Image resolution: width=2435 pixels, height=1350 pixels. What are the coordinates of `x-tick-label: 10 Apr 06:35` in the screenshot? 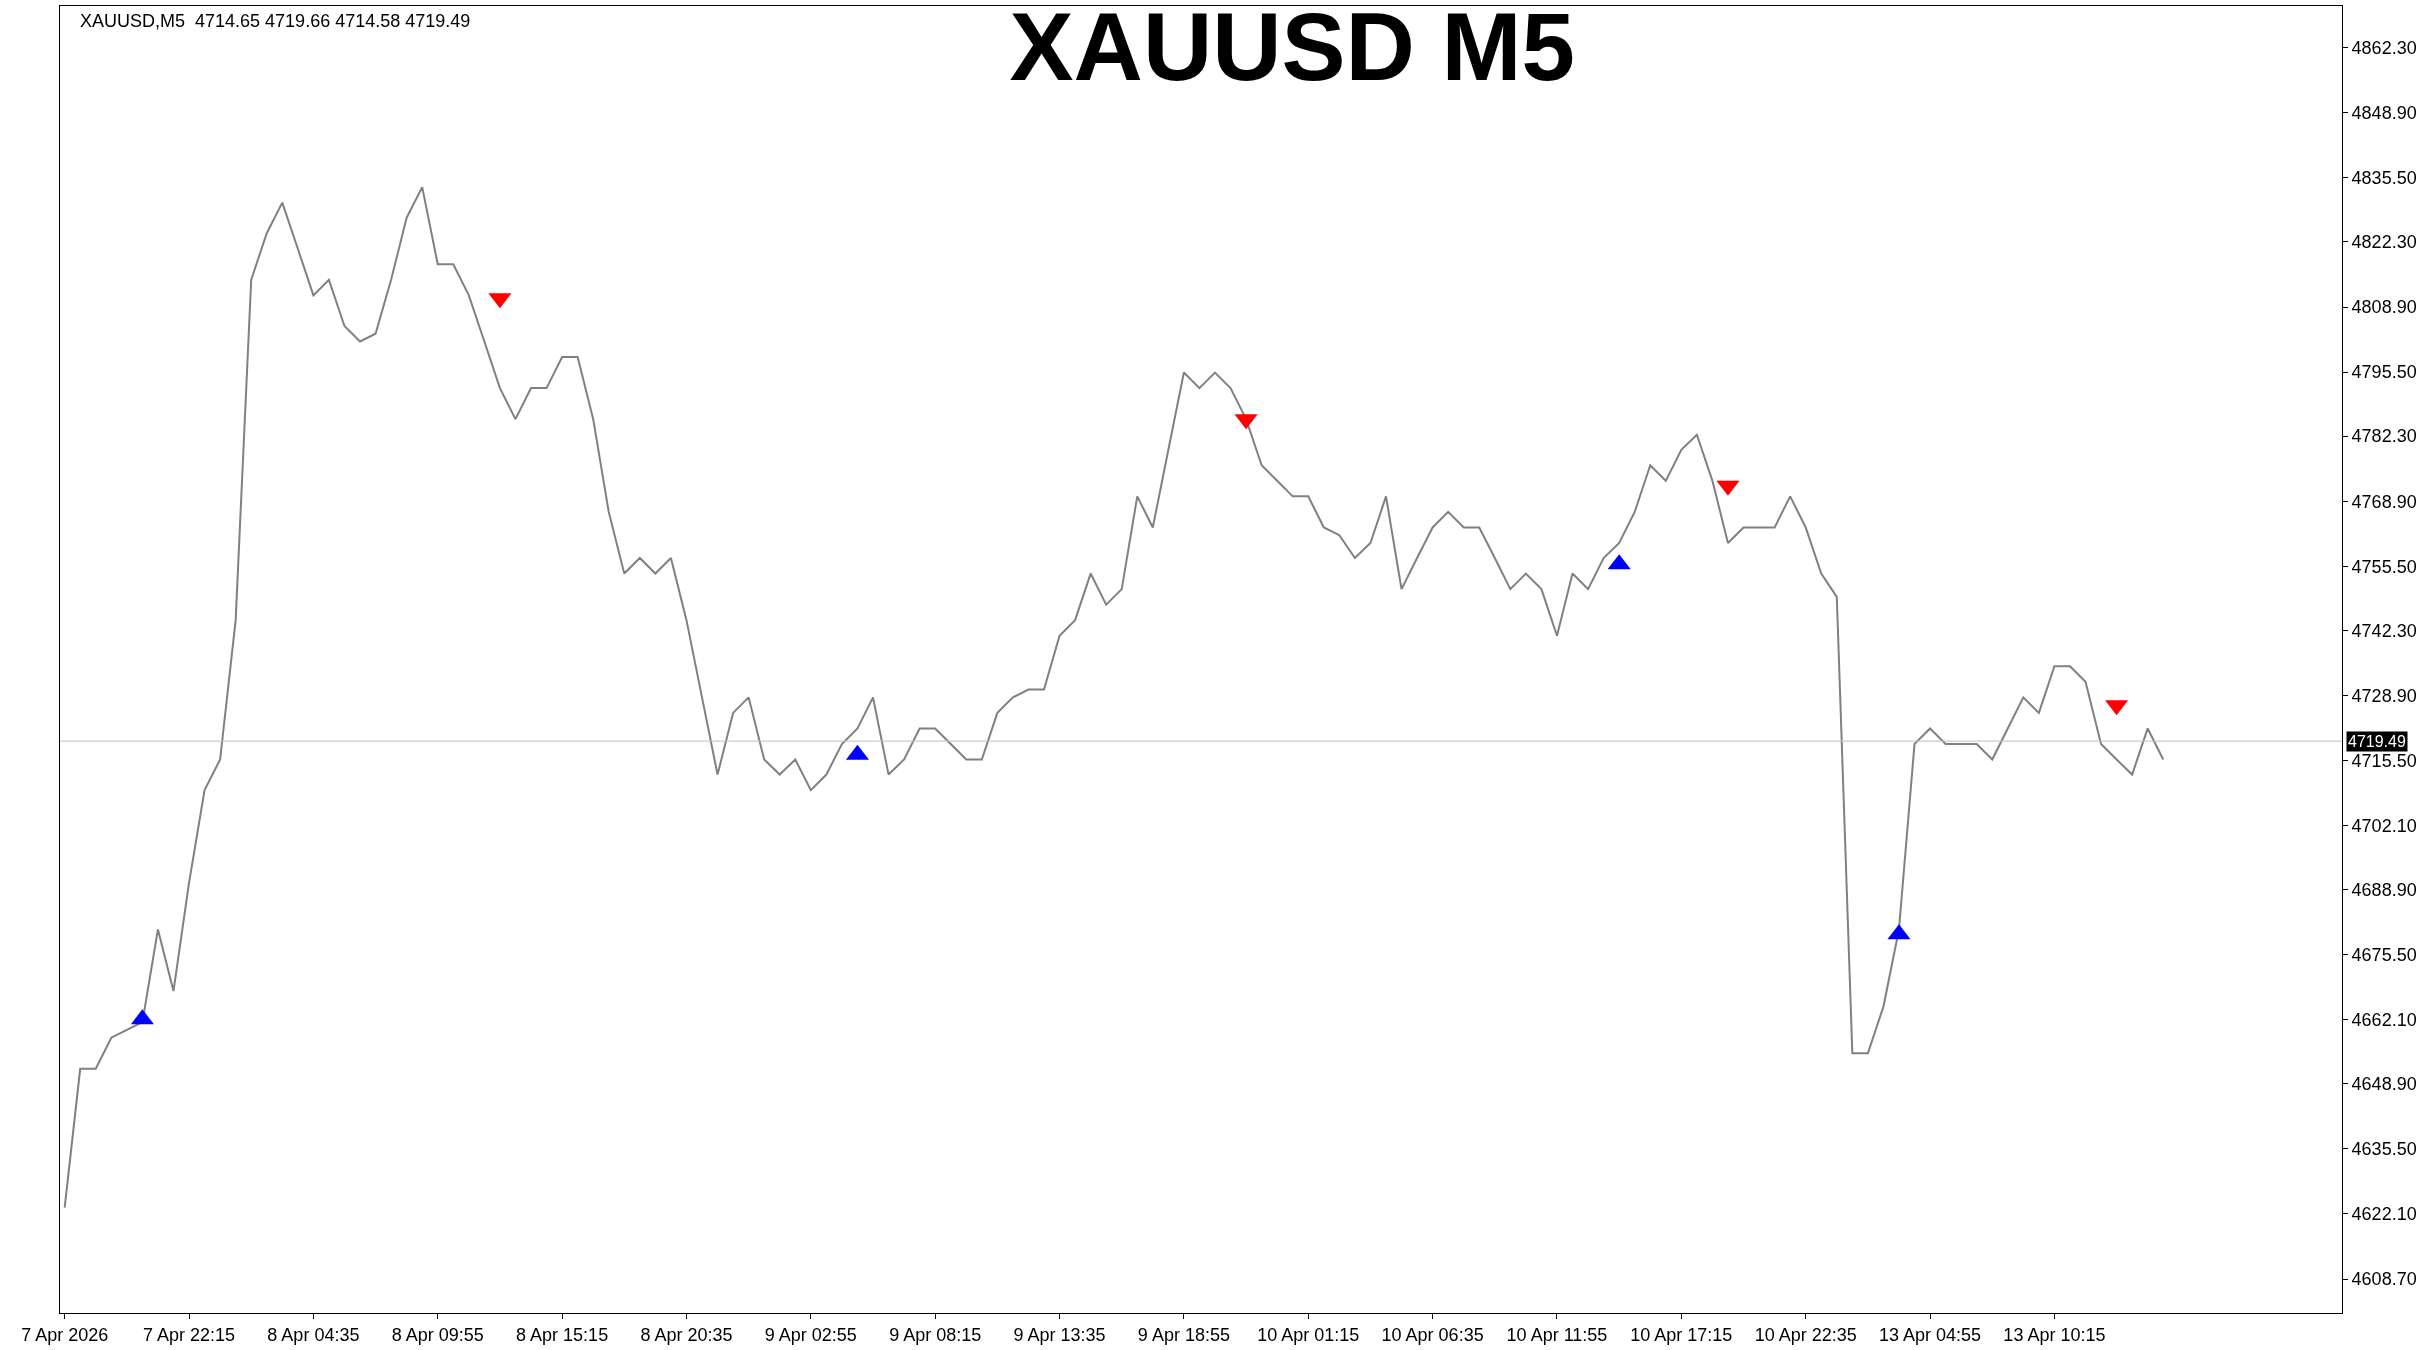 It's located at (1432, 1334).